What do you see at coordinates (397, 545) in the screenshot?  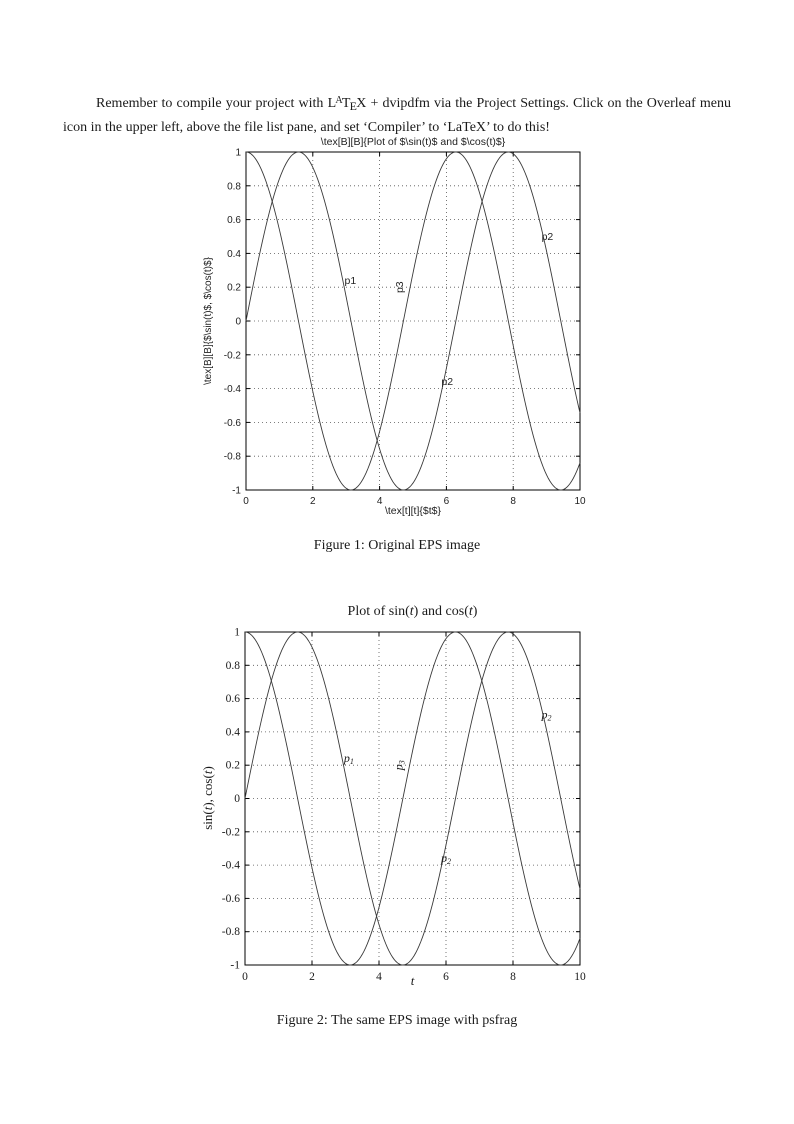 I see `figure-1-caption: Figure 1: Original EPS image` at bounding box center [397, 545].